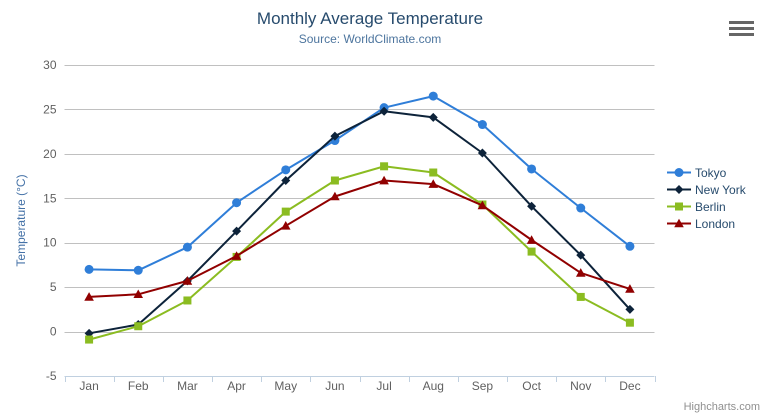 The height and width of the screenshot is (416, 769). I want to click on y-axis-label: 10, so click(50, 243).